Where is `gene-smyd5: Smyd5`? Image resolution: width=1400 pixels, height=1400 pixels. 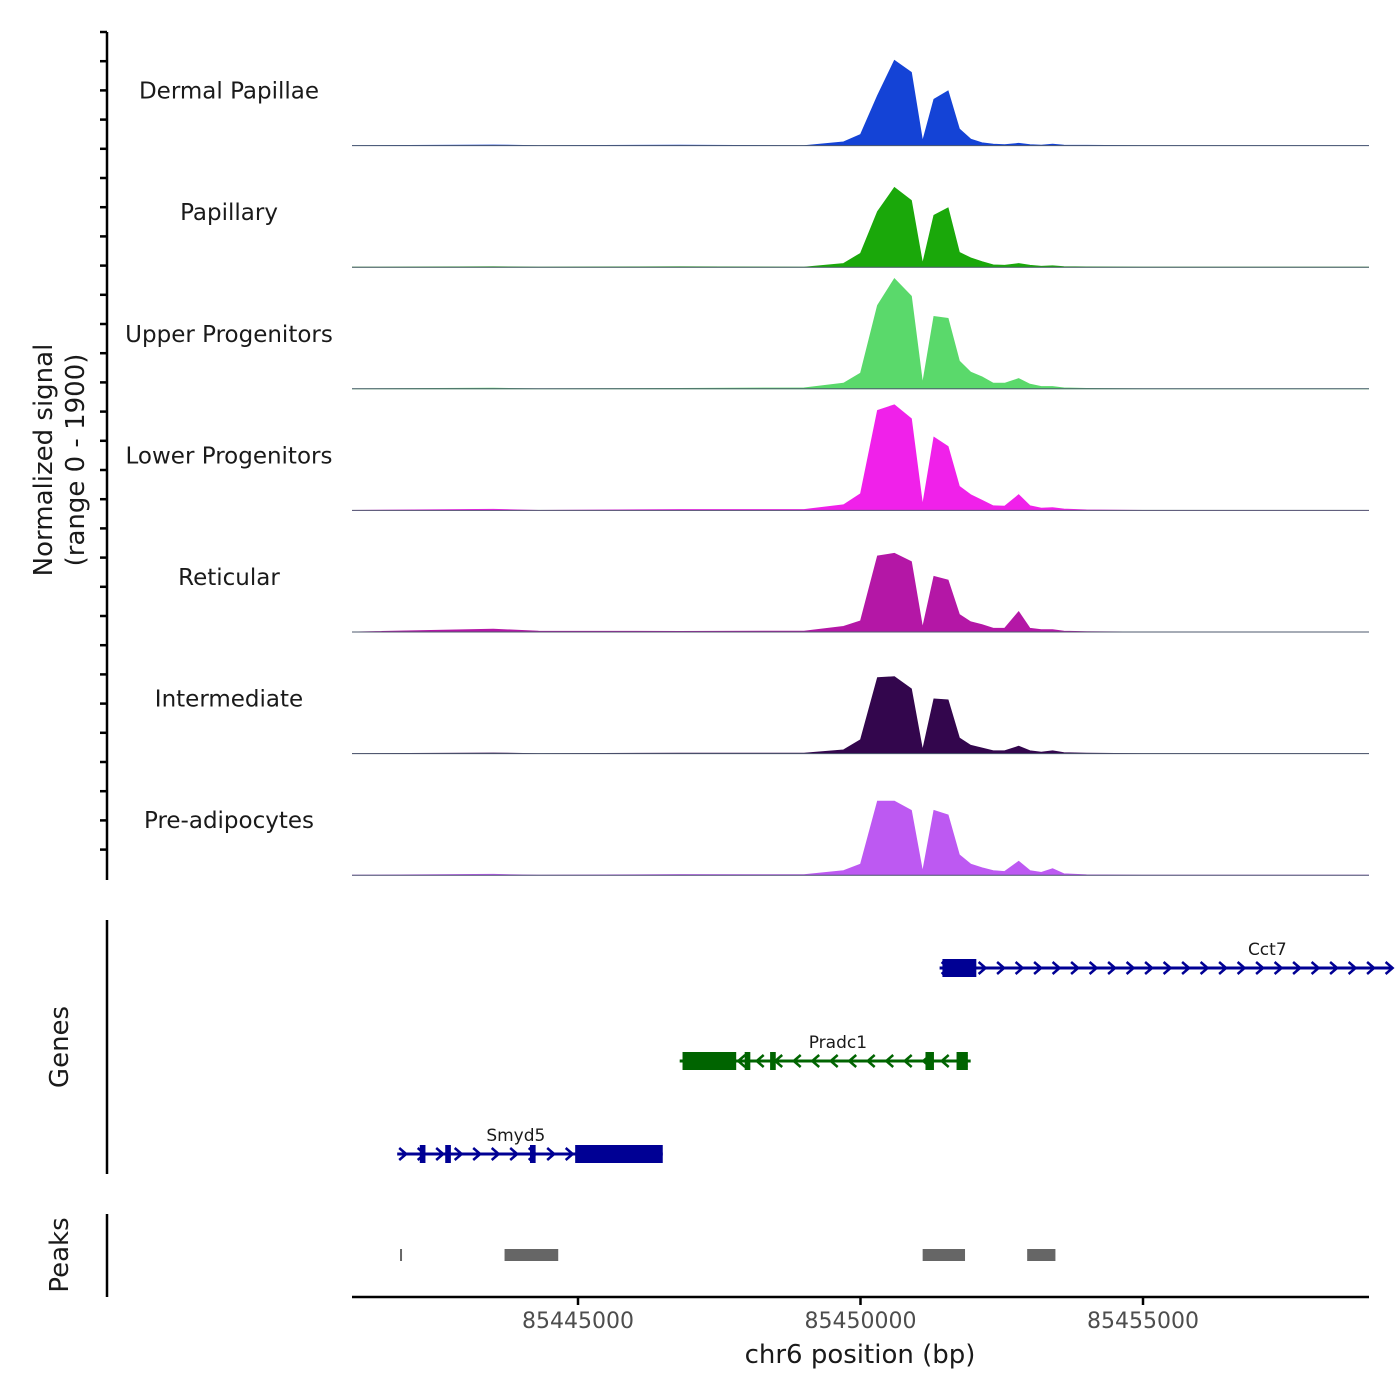
gene-smyd5: Smyd5 is located at coordinates (530, 1144).